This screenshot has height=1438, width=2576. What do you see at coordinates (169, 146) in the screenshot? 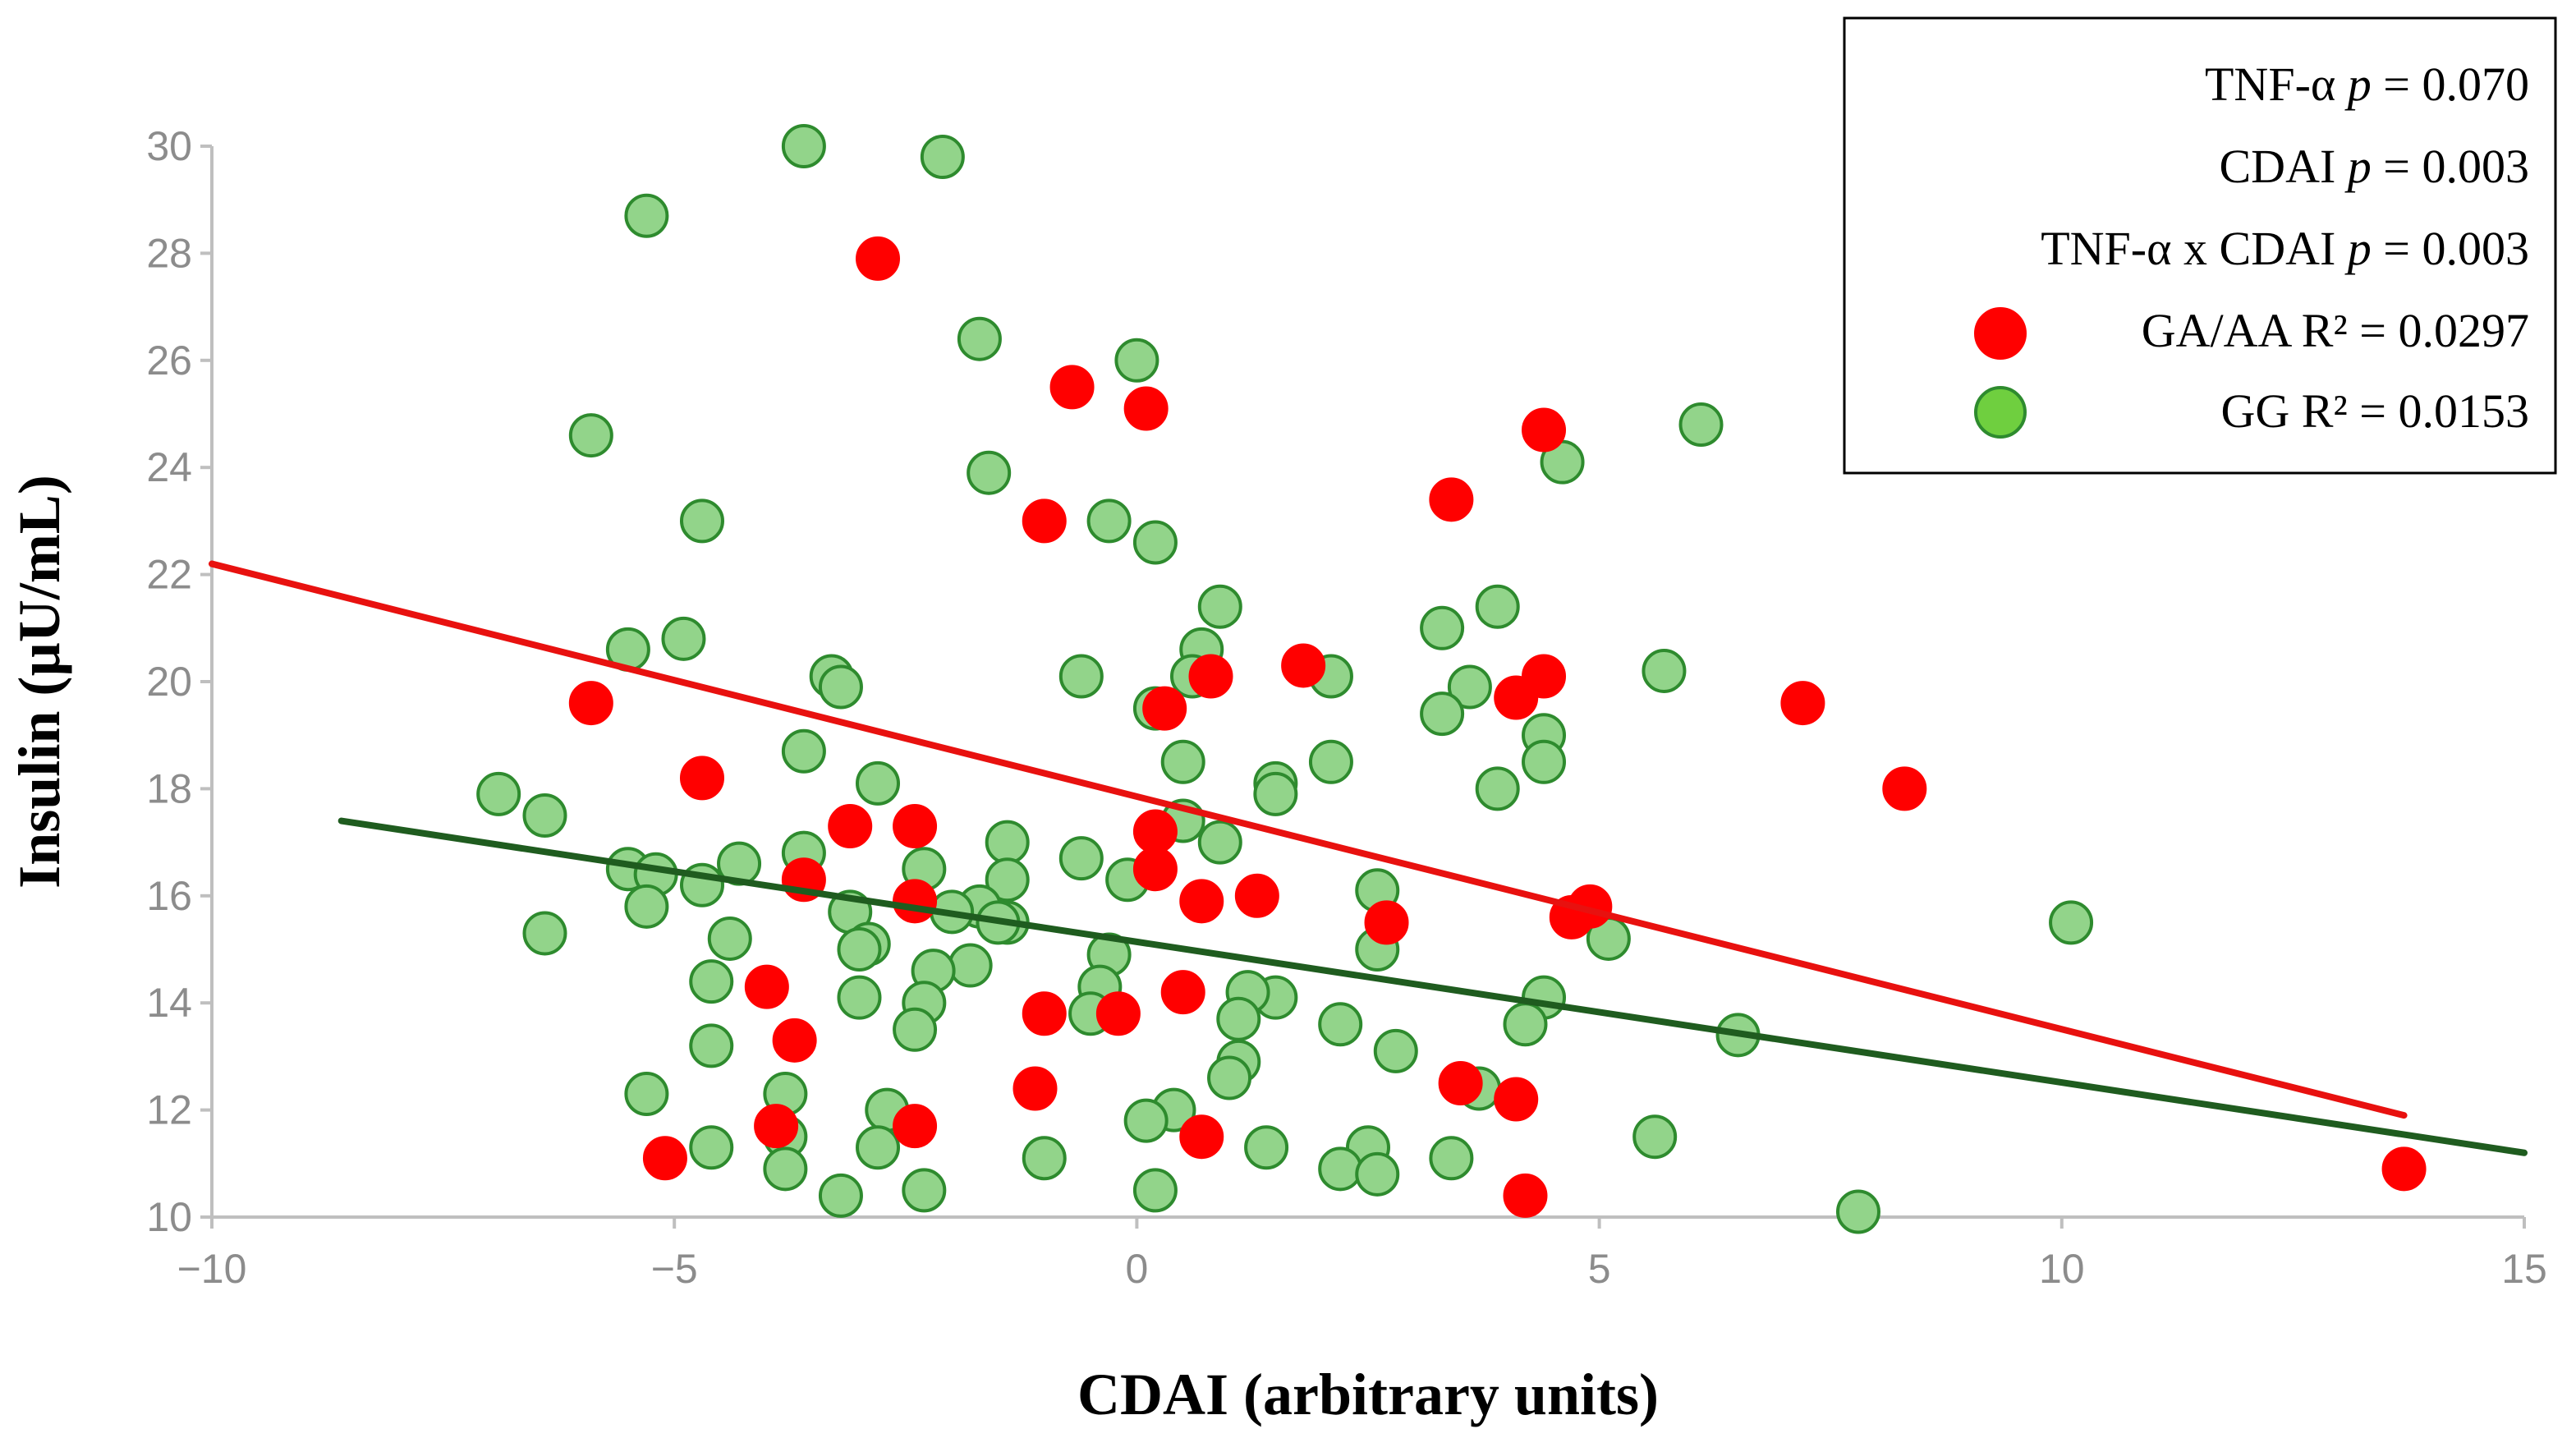
I see `y-tick-label: 30` at bounding box center [169, 146].